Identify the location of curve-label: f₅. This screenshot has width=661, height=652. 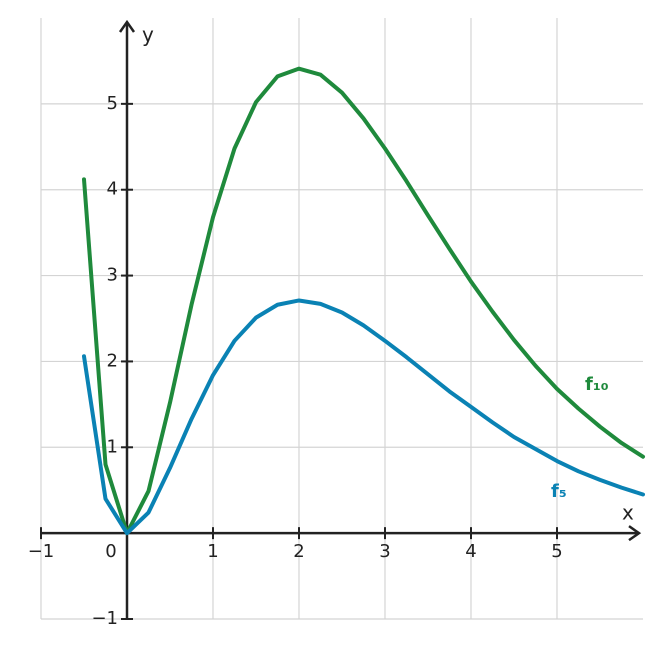
(559, 491).